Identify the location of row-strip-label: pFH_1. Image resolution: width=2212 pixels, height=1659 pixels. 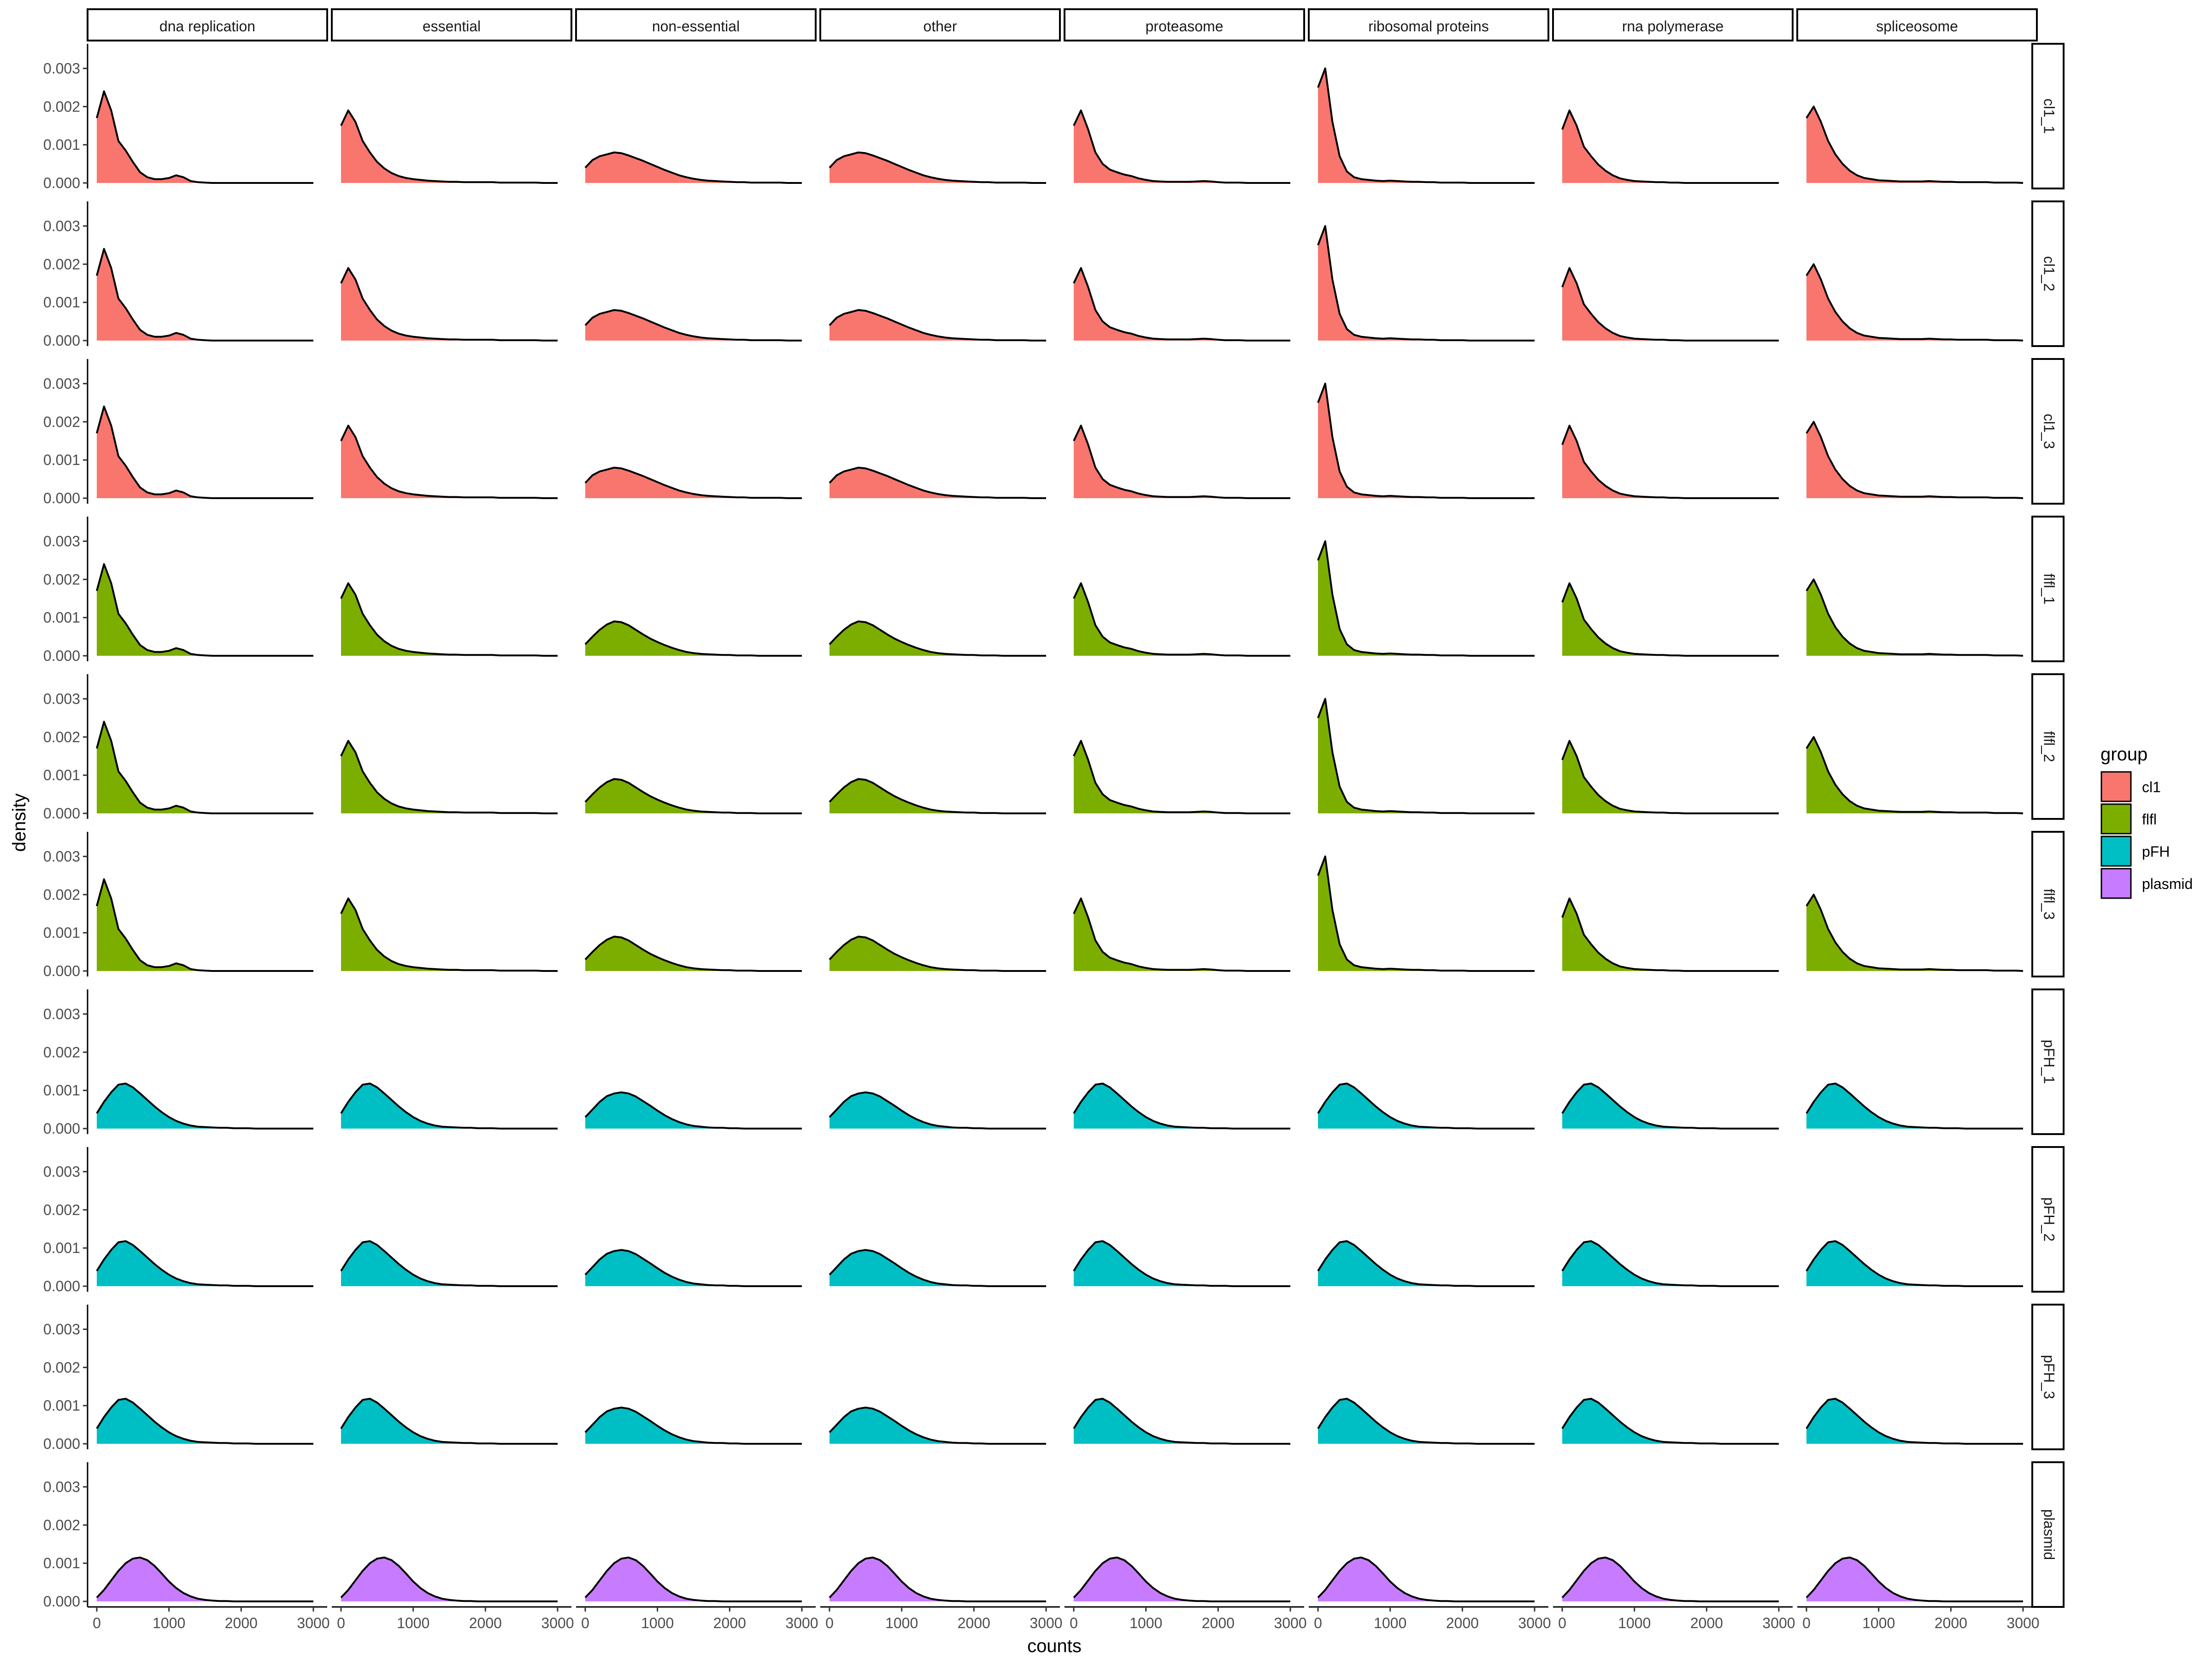
(2049, 1062).